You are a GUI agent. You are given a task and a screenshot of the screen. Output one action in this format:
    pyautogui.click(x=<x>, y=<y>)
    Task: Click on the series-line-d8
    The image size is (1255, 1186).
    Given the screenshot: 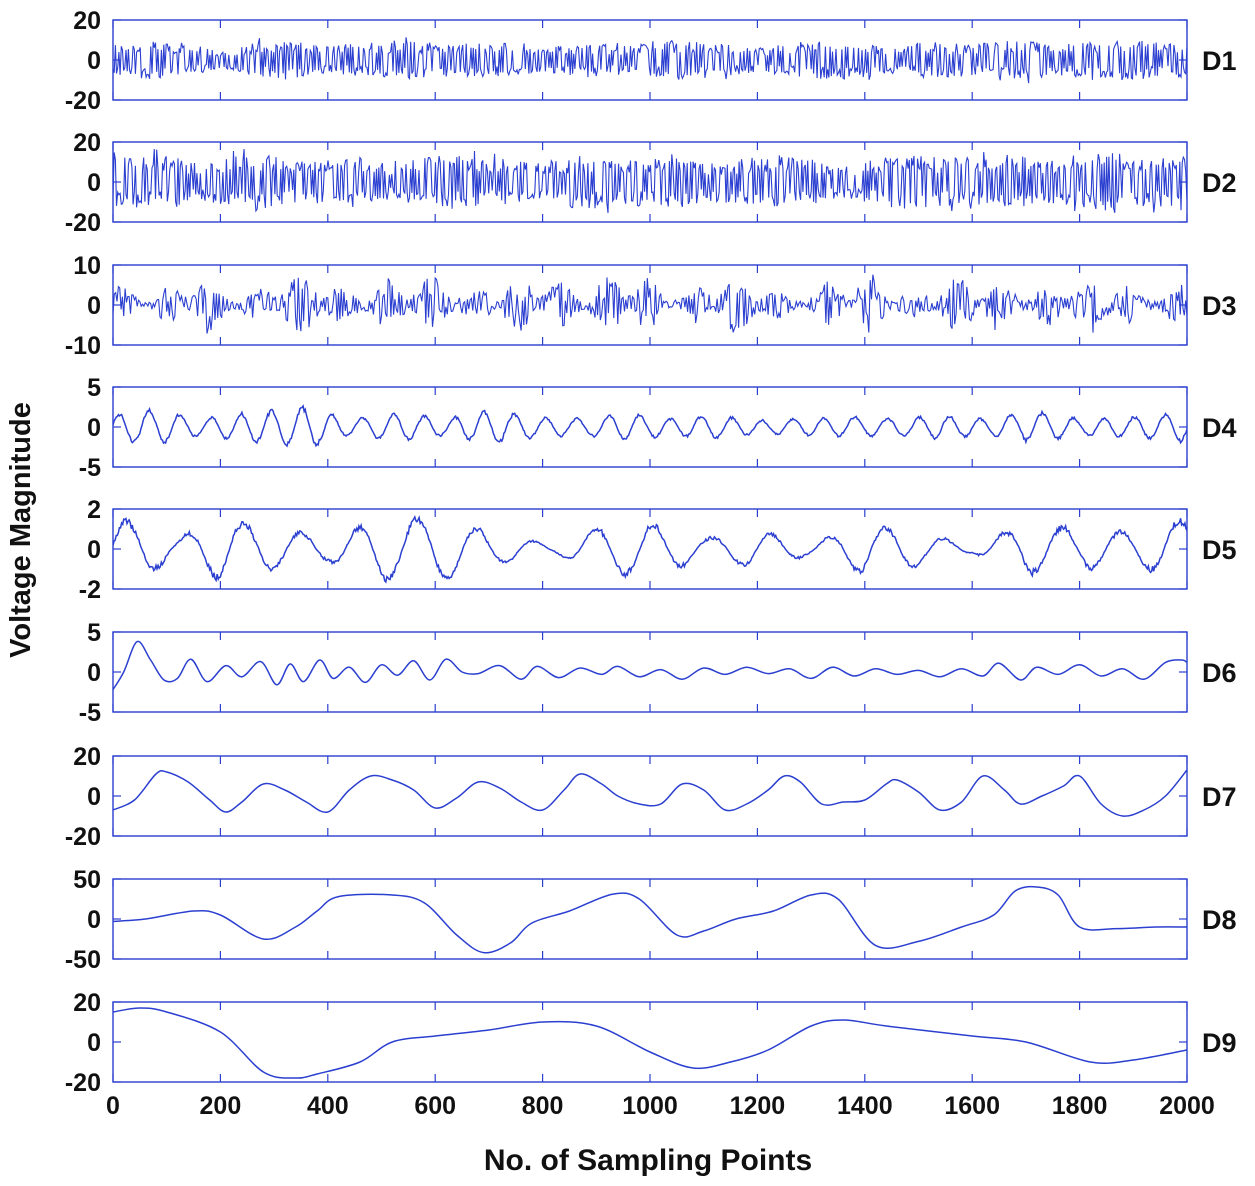 What is the action you would take?
    pyautogui.click(x=650, y=919)
    